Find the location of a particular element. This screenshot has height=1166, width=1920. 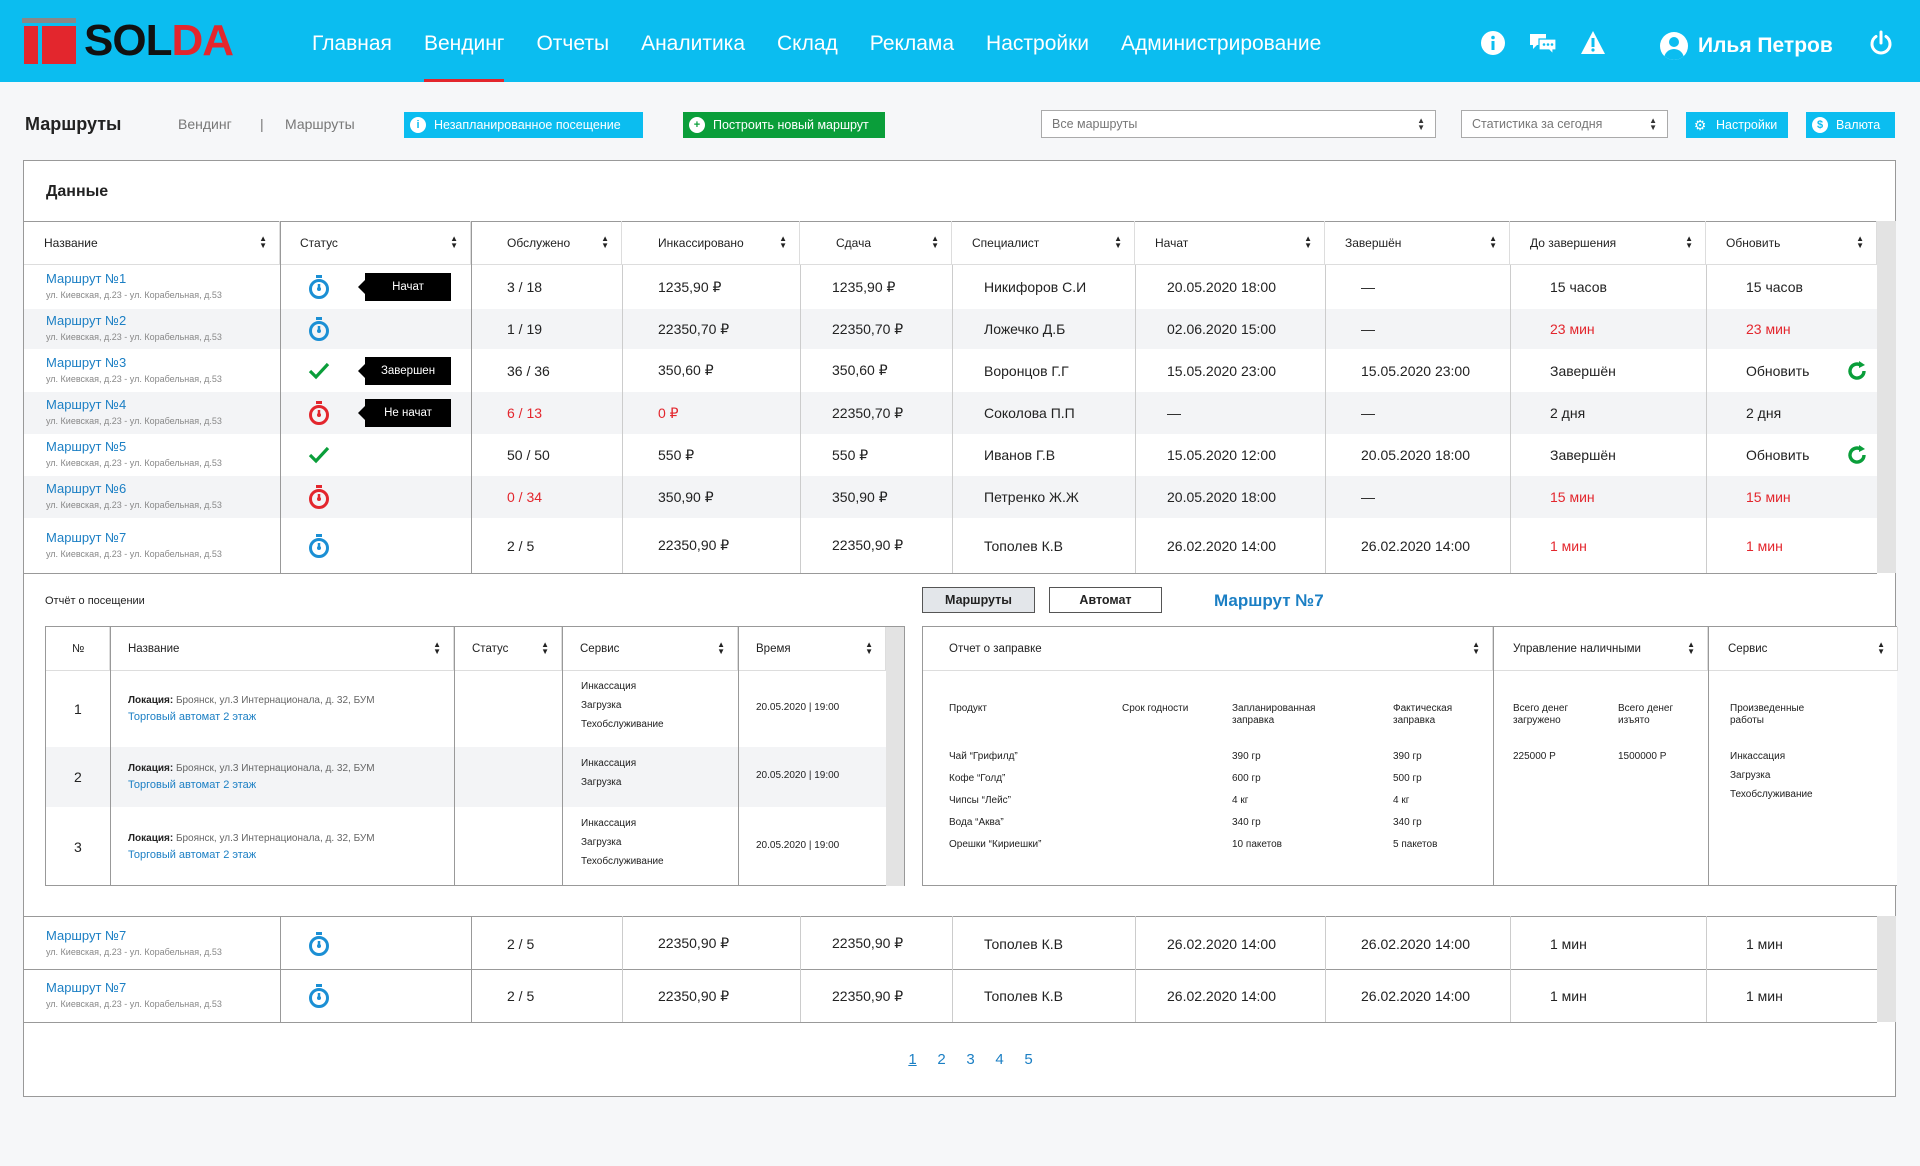

nav-item-0: Главная is located at coordinates (352, 43).